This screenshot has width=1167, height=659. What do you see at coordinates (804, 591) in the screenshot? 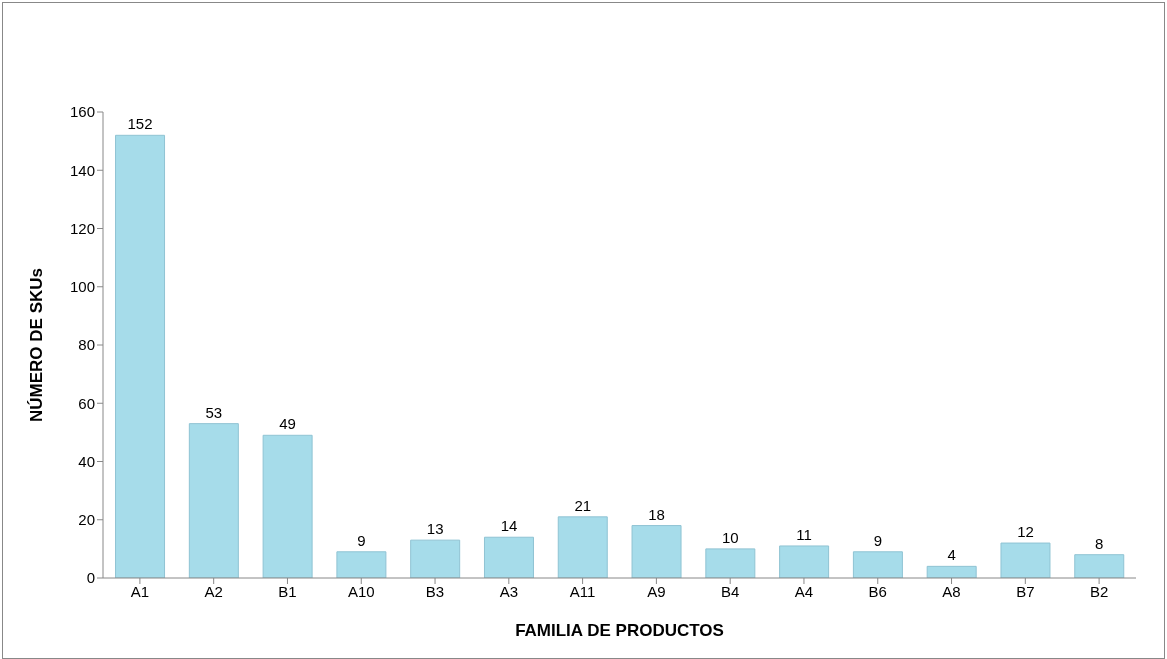
I see `x-tick-label: A4` at bounding box center [804, 591].